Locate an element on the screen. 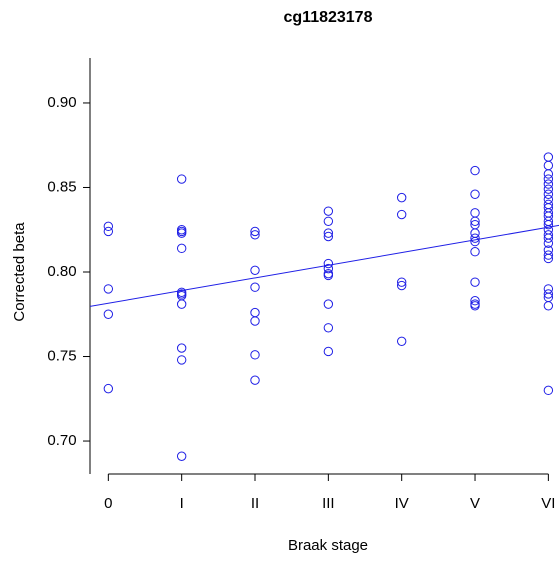 This screenshot has height=562, width=559. regression-line is located at coordinates (324, 265).